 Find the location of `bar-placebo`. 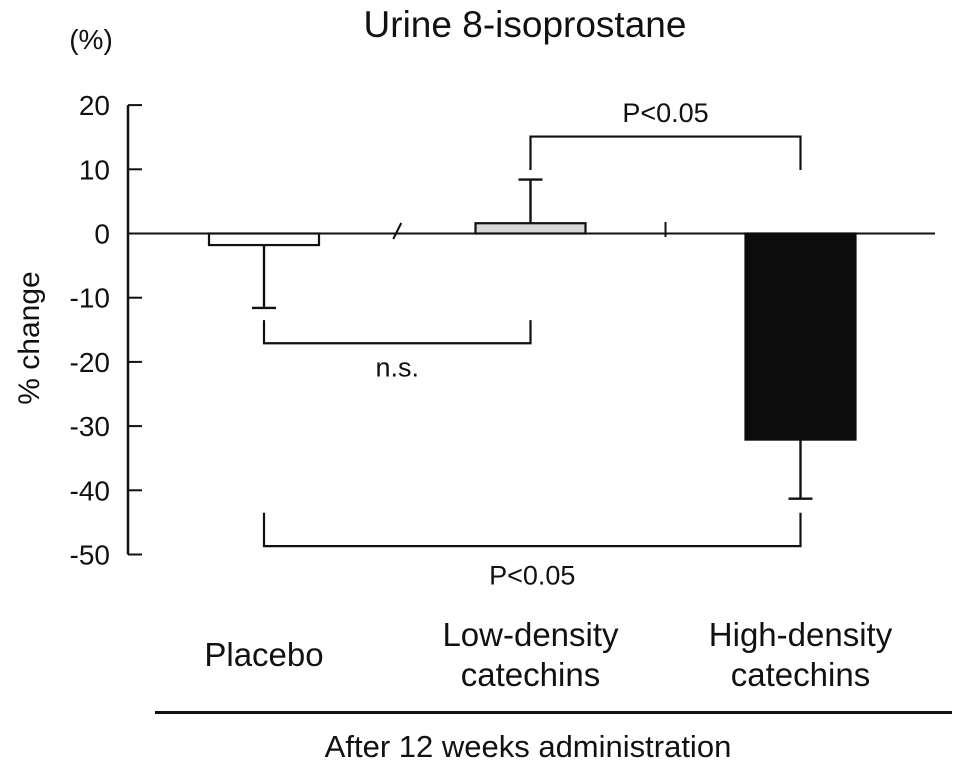

bar-placebo is located at coordinates (264, 239).